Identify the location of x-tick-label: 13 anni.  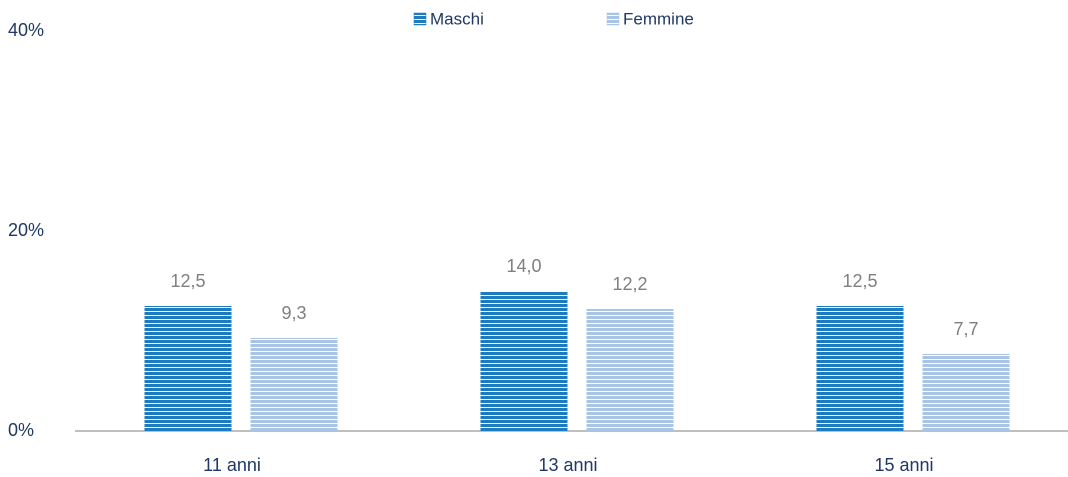
(567, 465).